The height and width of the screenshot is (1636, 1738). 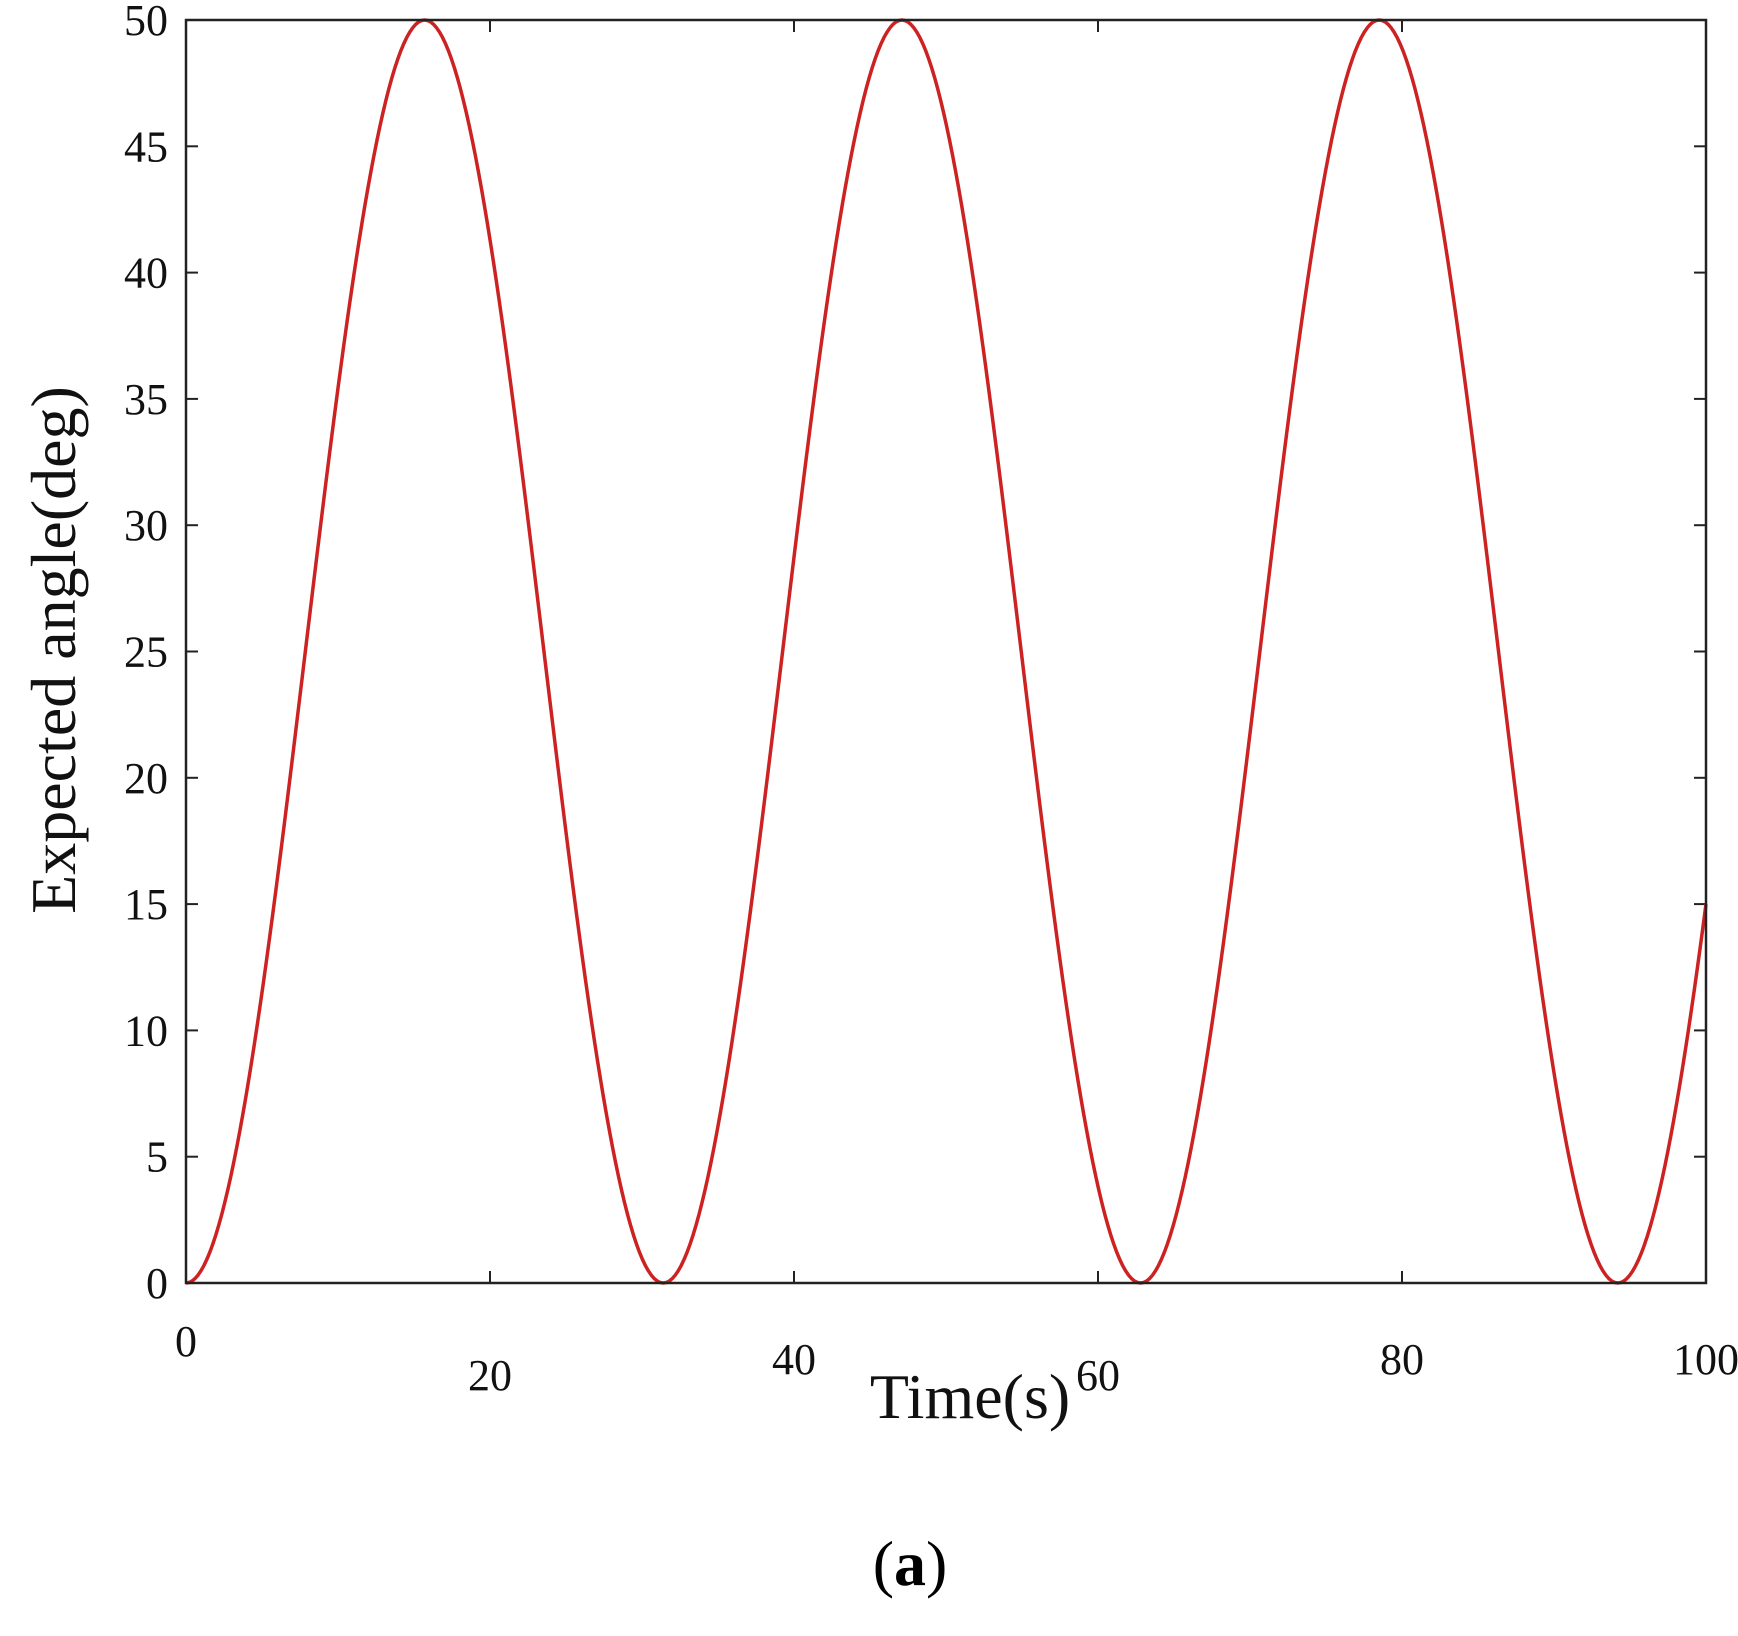 I want to click on y-tick-label: 20, so click(x=146, y=778).